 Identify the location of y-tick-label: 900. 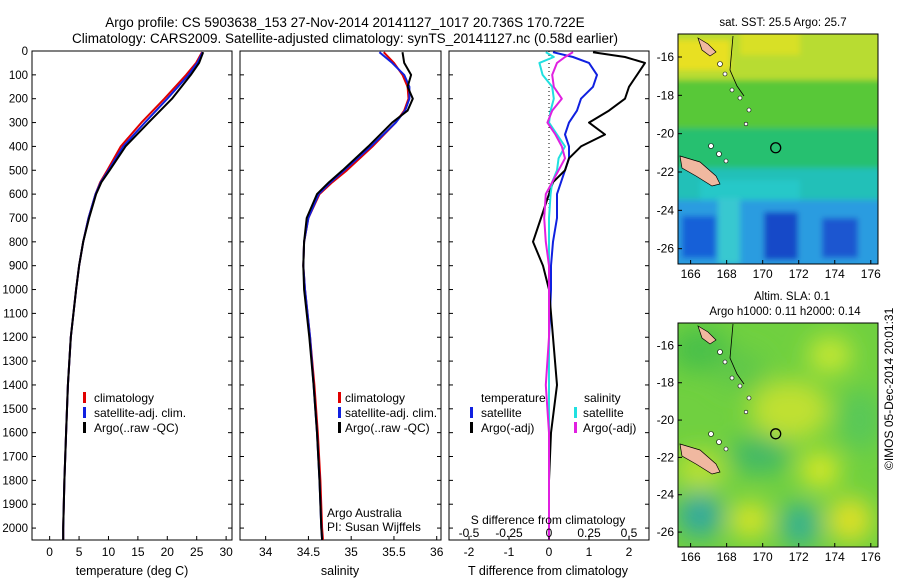
(18, 267).